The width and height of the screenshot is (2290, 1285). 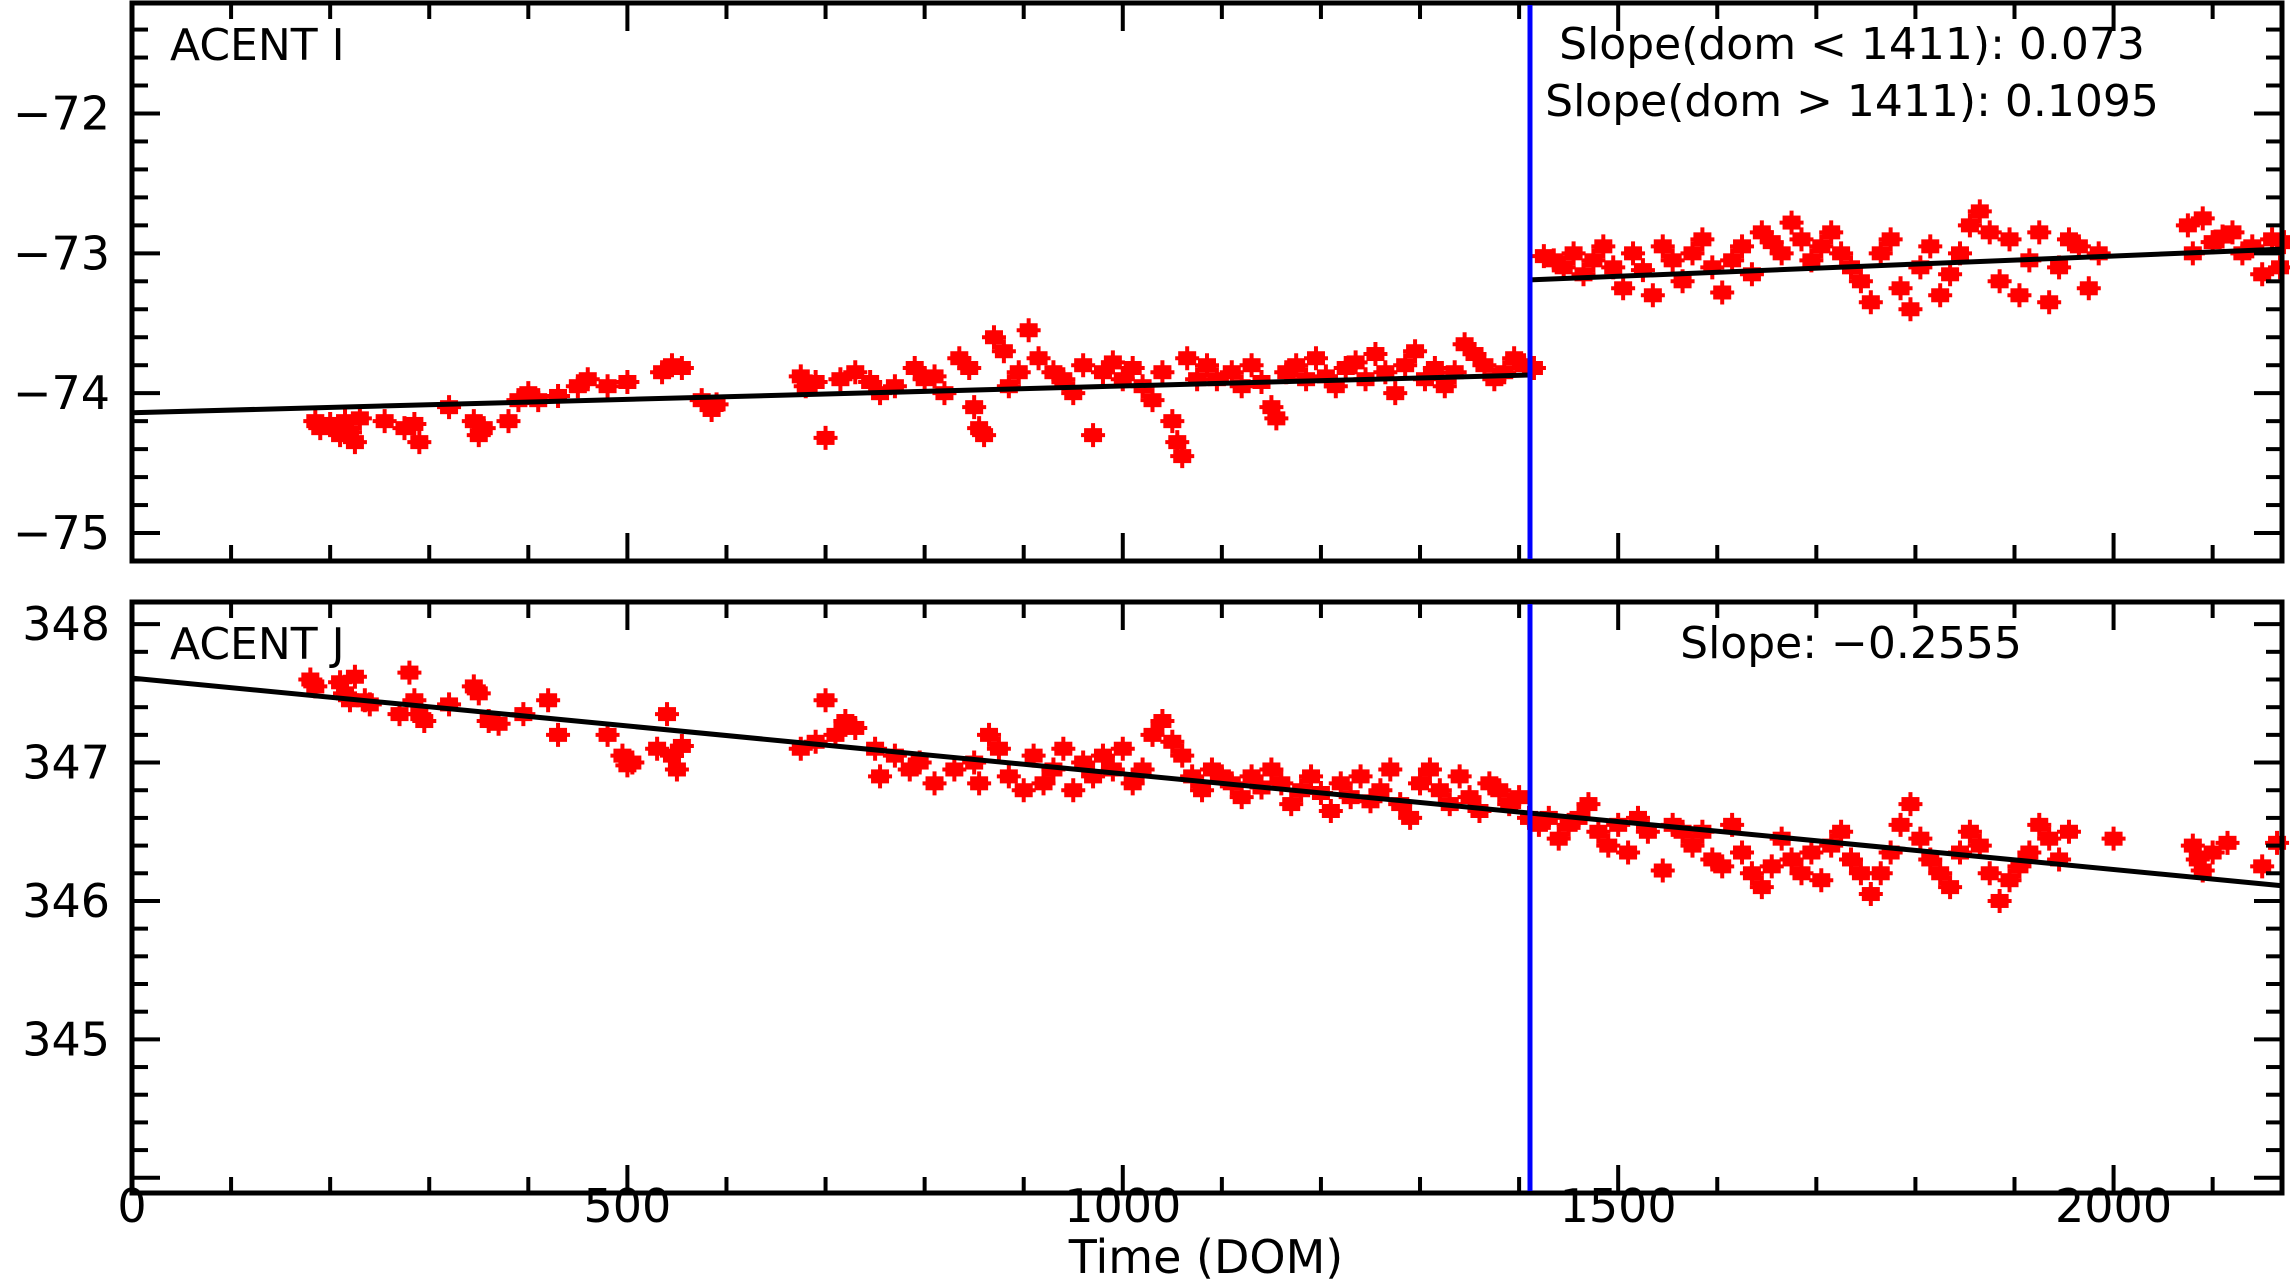 I want to click on y-tick-label: 346, so click(x=66, y=901).